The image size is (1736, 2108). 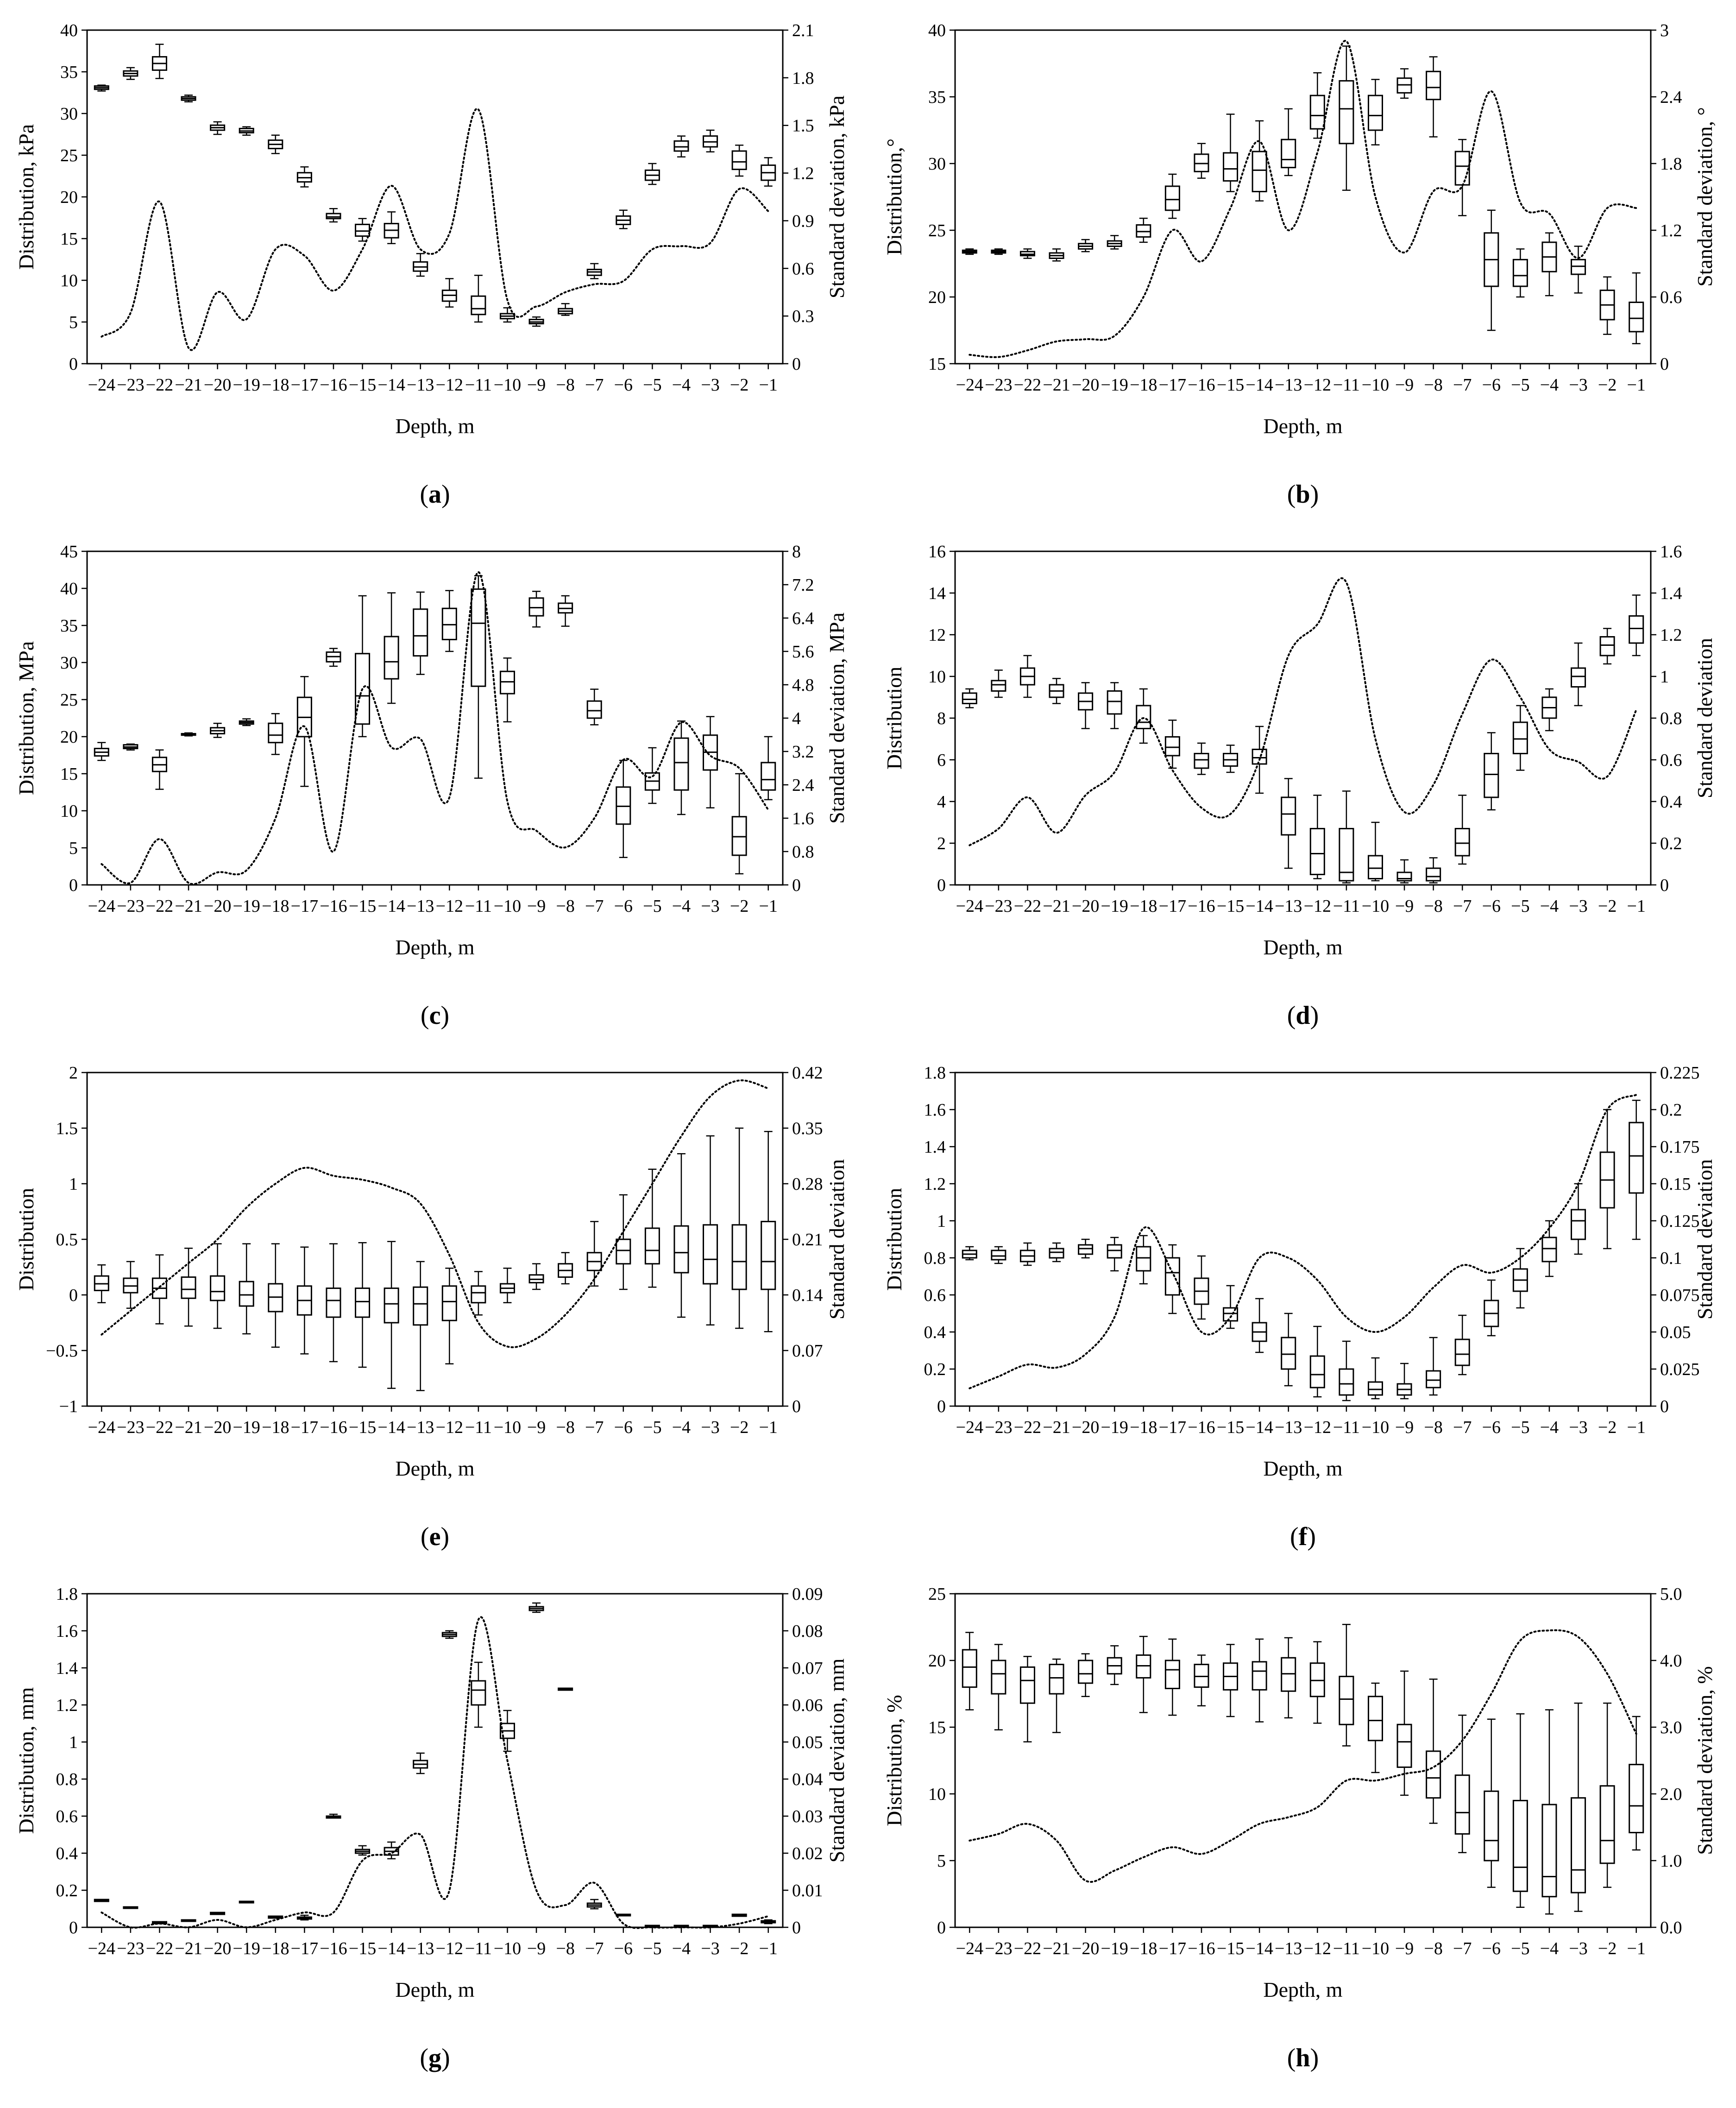 What do you see at coordinates (807, 1816) in the screenshot?
I see `y2-tick-label: 0.03` at bounding box center [807, 1816].